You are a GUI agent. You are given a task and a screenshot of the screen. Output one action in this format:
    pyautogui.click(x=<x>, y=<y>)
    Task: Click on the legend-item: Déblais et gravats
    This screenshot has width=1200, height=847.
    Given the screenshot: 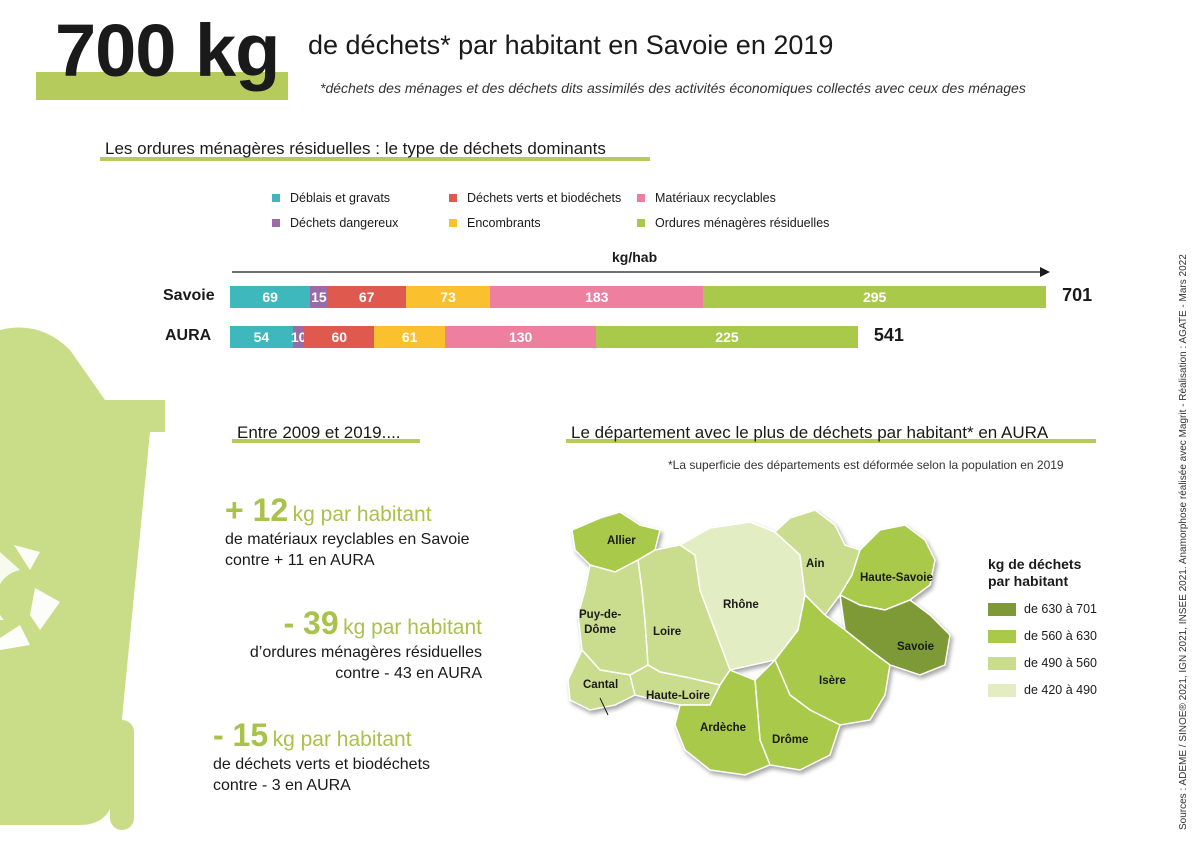 What is the action you would take?
    pyautogui.click(x=331, y=198)
    